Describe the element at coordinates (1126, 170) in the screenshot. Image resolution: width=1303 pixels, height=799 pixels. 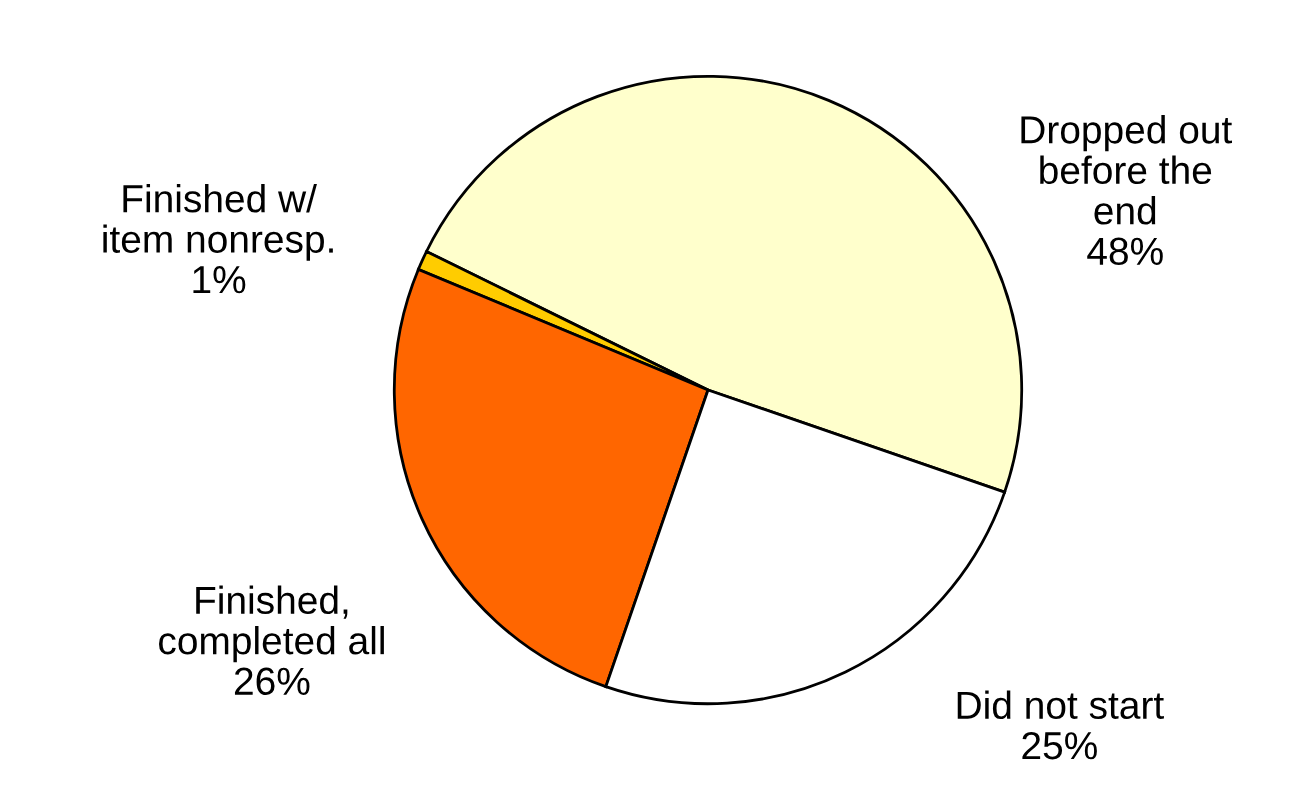
I see `slice-label: Dropped out before the end` at that location.